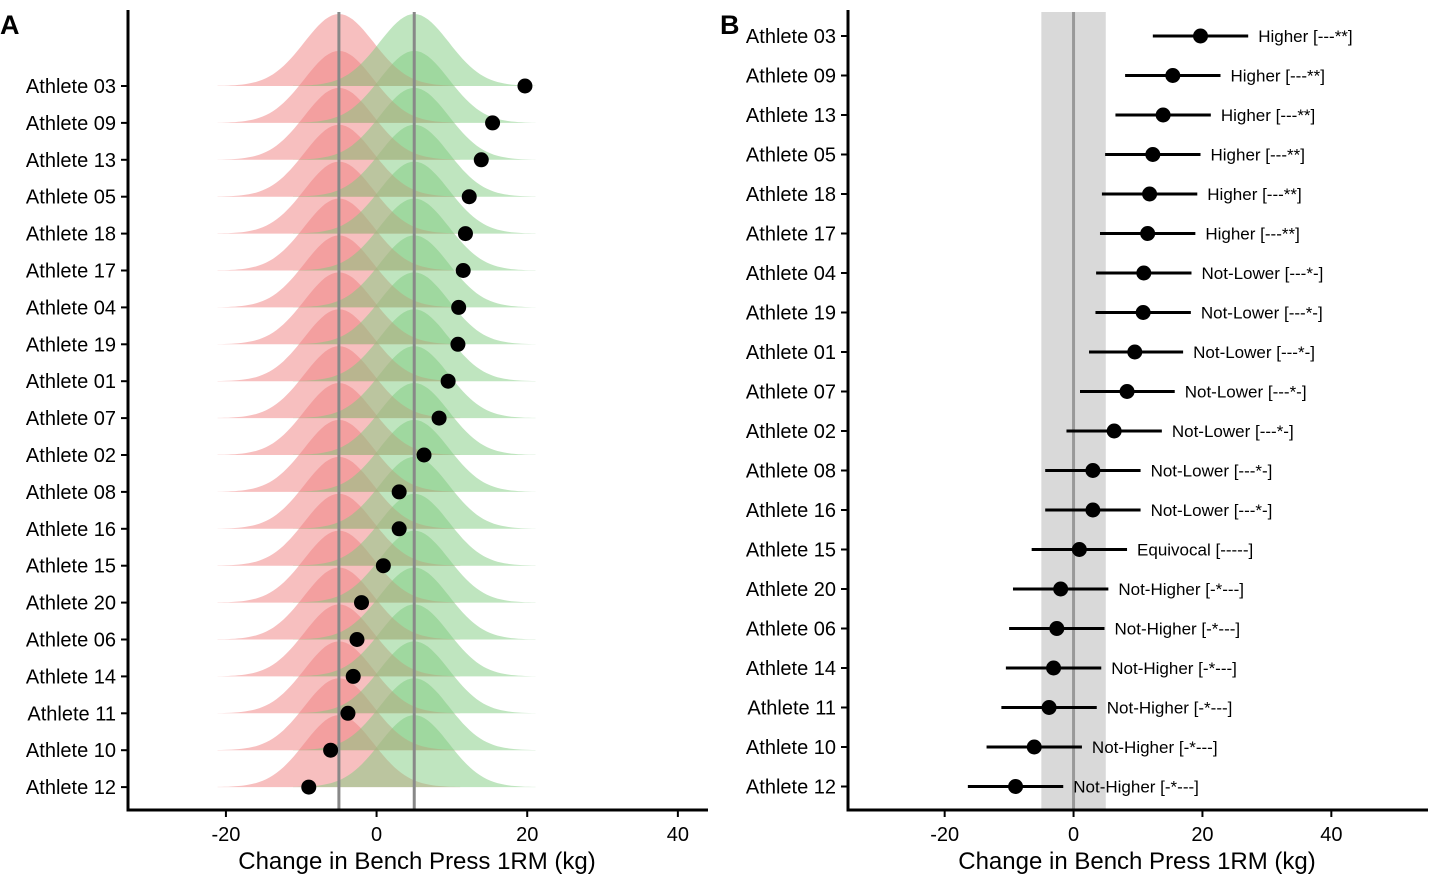  Describe the element at coordinates (1277, 76) in the screenshot. I see `annotation-athlete-09: Higher [---**]` at that location.